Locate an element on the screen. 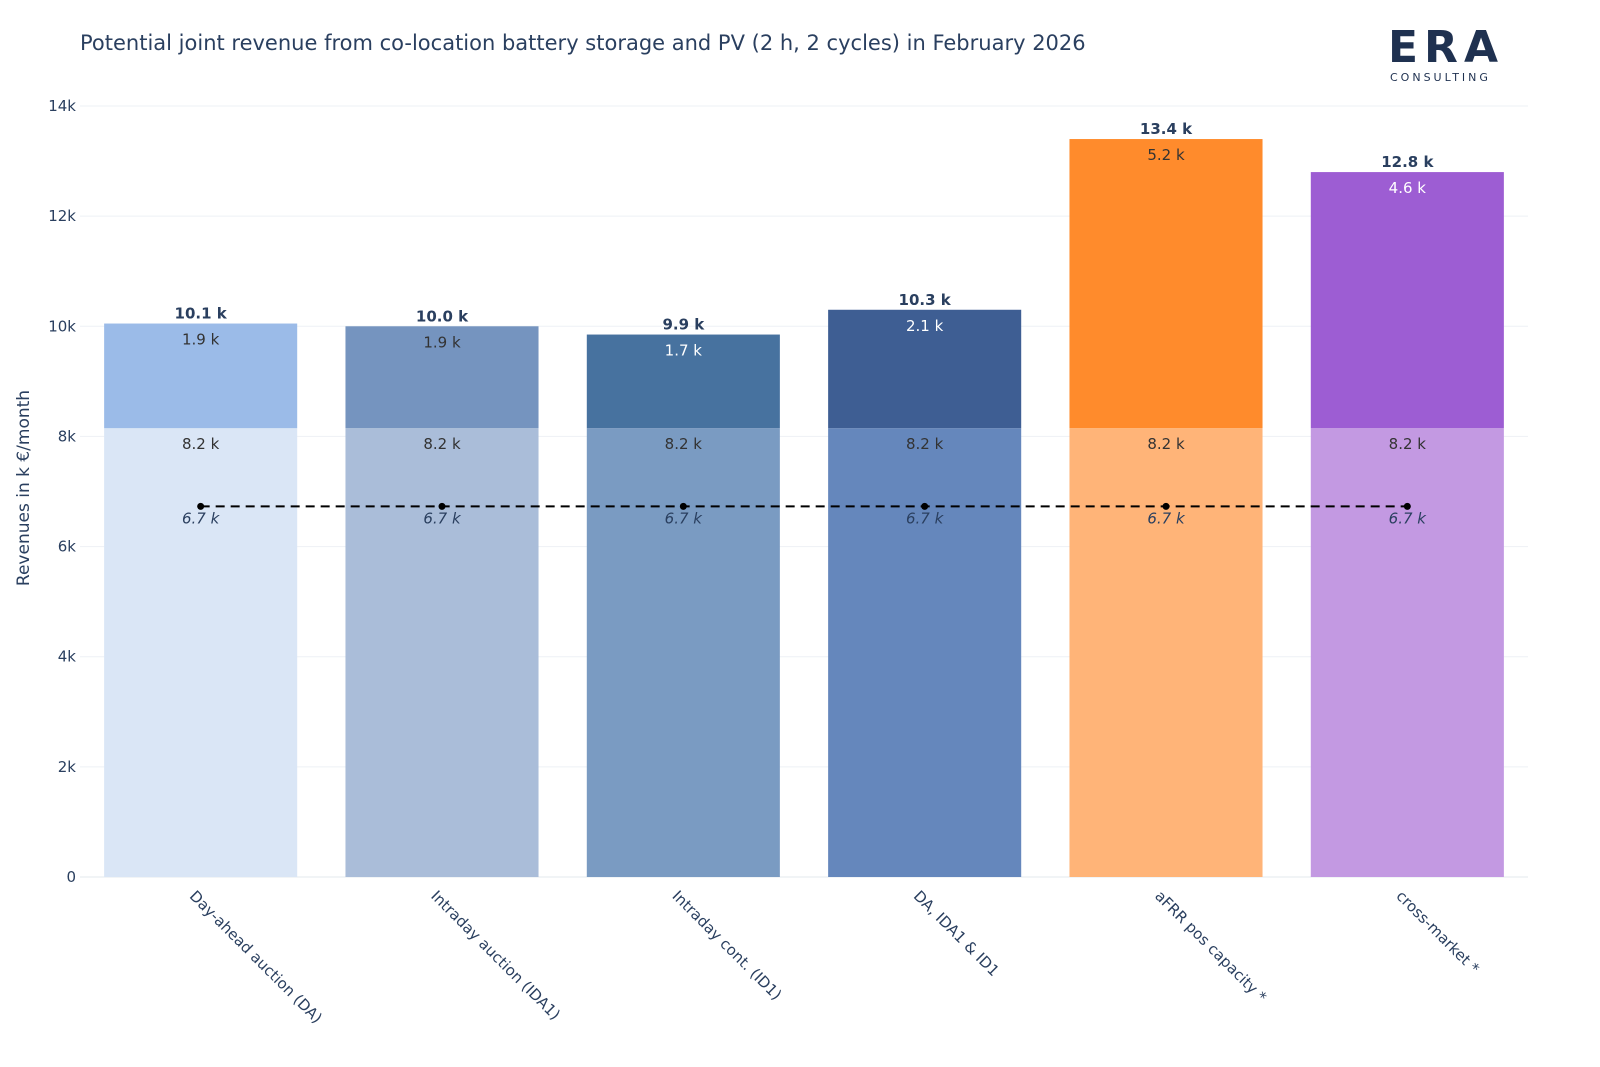 Image resolution: width=1600 pixels, height=1067 pixels. y-tick-label: 6k is located at coordinates (67, 547).